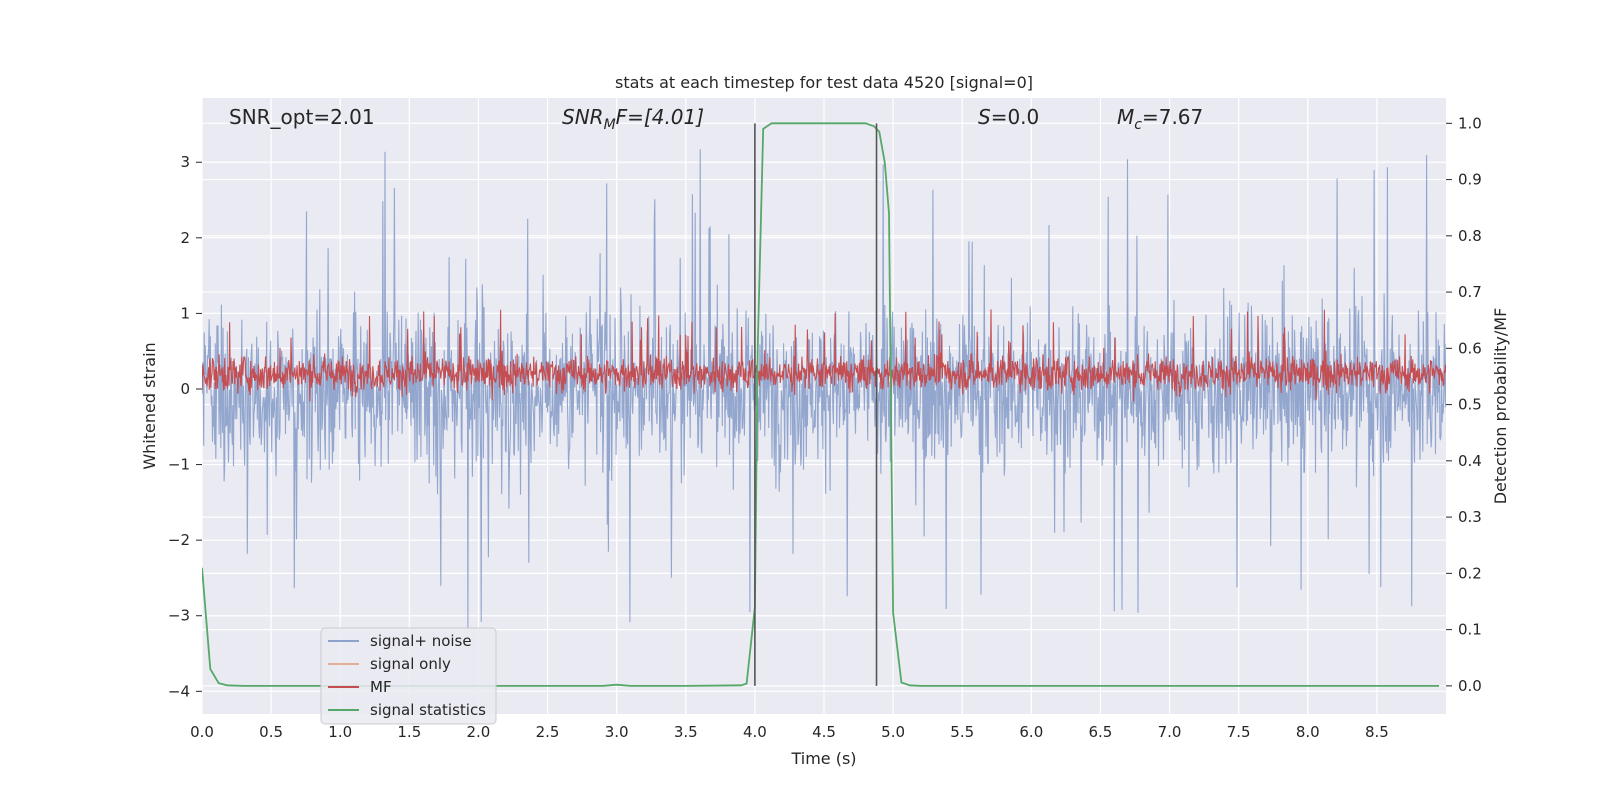  I want to click on series-mf, so click(824, 355).